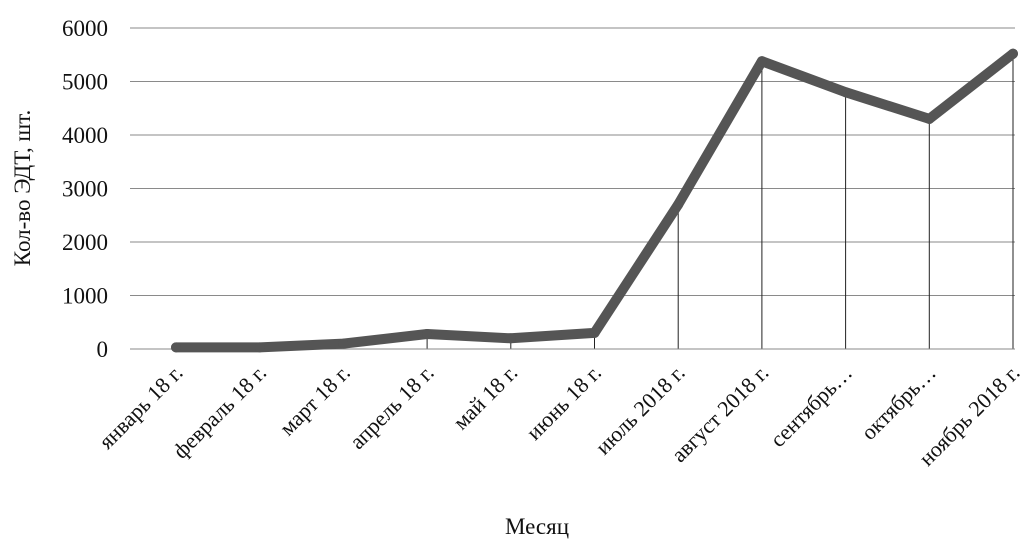 Image resolution: width=1021 pixels, height=540 pixels. I want to click on x-tick-label: апрель 18 г., so click(392, 407).